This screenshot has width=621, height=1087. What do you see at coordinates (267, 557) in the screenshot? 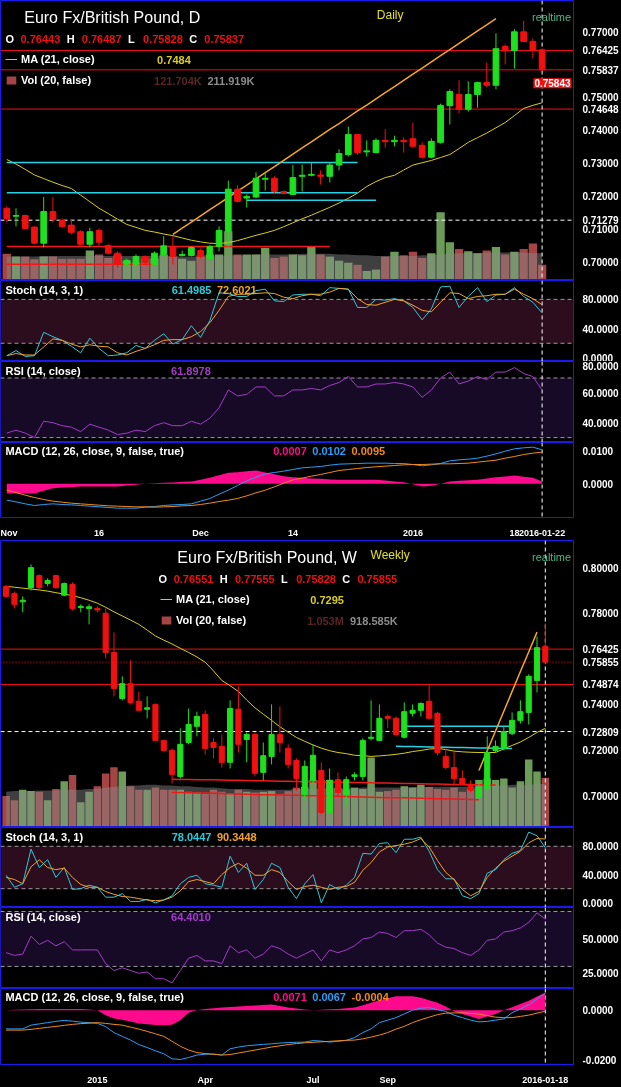
I see `text: Euro Fx/British Pound, W` at bounding box center [267, 557].